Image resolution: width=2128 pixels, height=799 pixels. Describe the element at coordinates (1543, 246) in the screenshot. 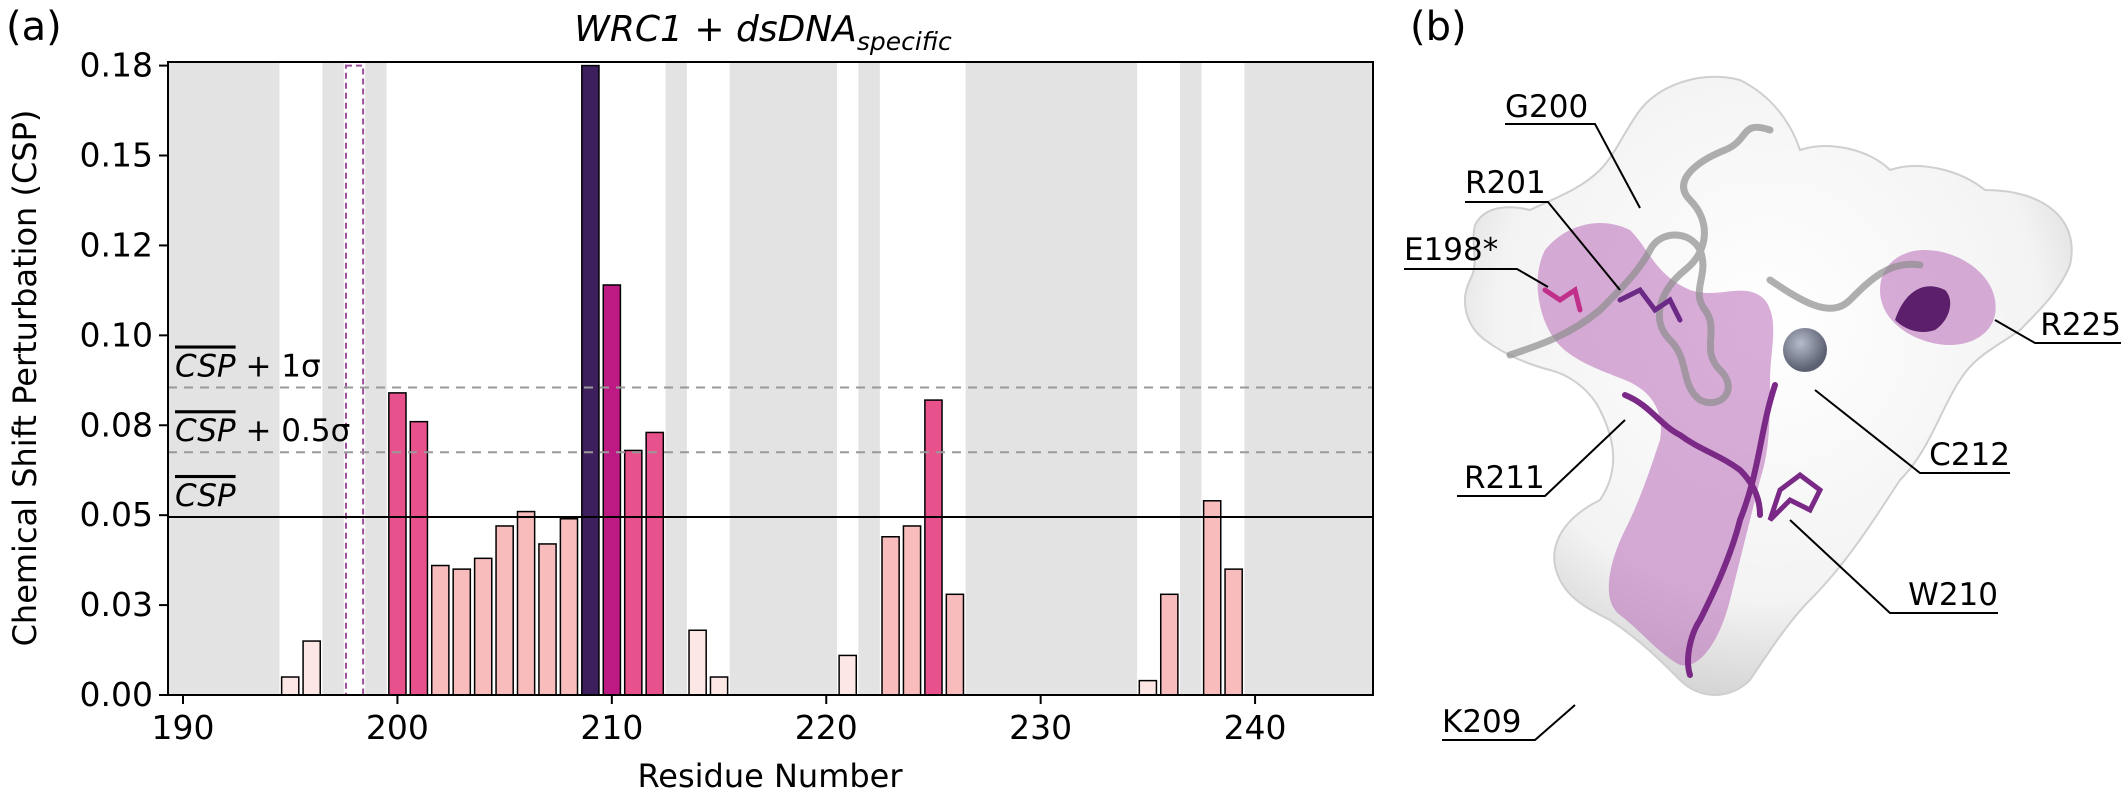

I see `r201-leader` at that location.